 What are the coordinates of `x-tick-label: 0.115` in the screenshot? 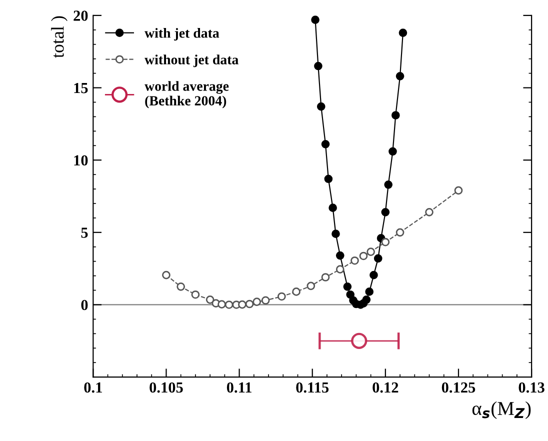 It's located at (312, 387).